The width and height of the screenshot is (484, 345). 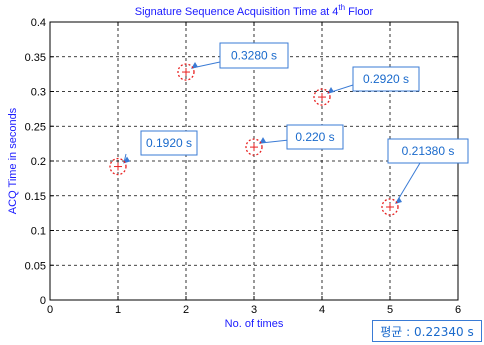 I want to click on chart-title-main: Signature Sequence Acquisition Time at 4, so click(x=237, y=12).